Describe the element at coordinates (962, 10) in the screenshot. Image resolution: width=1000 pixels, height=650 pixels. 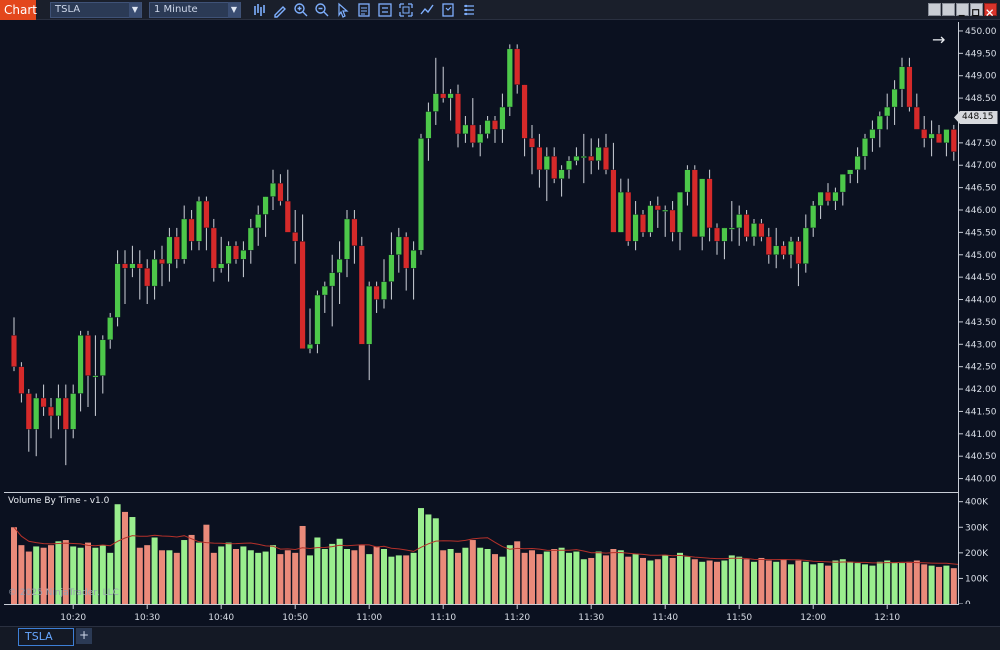
I see `minimize-icon` at that location.